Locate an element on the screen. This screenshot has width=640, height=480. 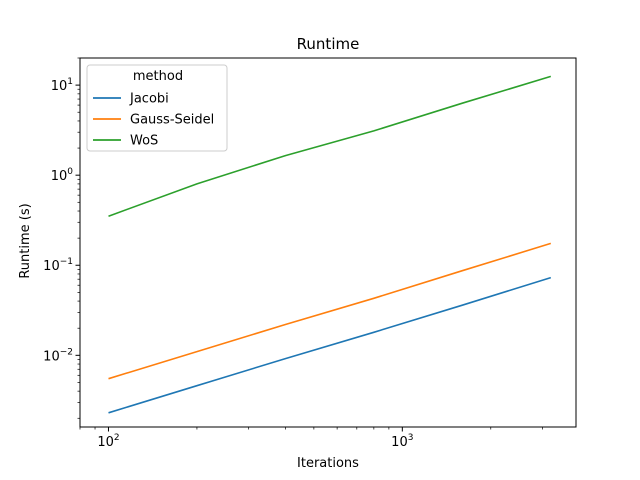
chart-title: Runtime is located at coordinates (328, 44).